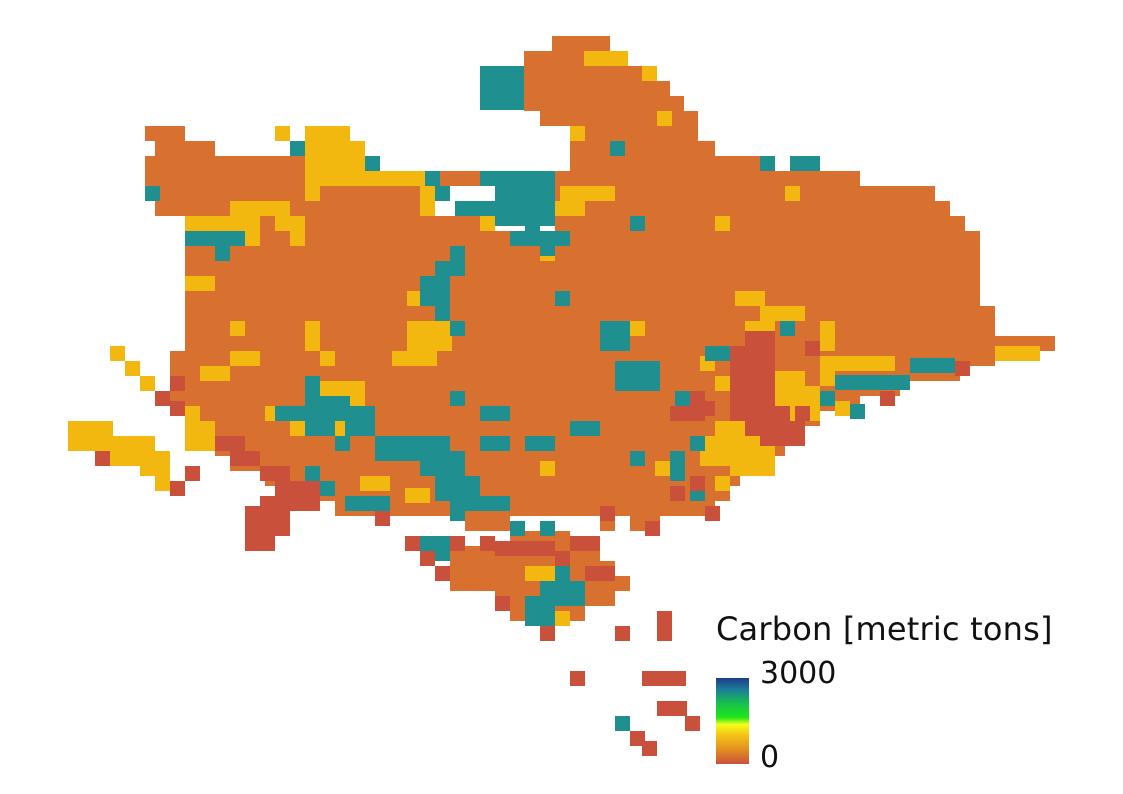 The image size is (1123, 794). What do you see at coordinates (884, 629) in the screenshot?
I see `legend-title: Carbon [metric tons]` at bounding box center [884, 629].